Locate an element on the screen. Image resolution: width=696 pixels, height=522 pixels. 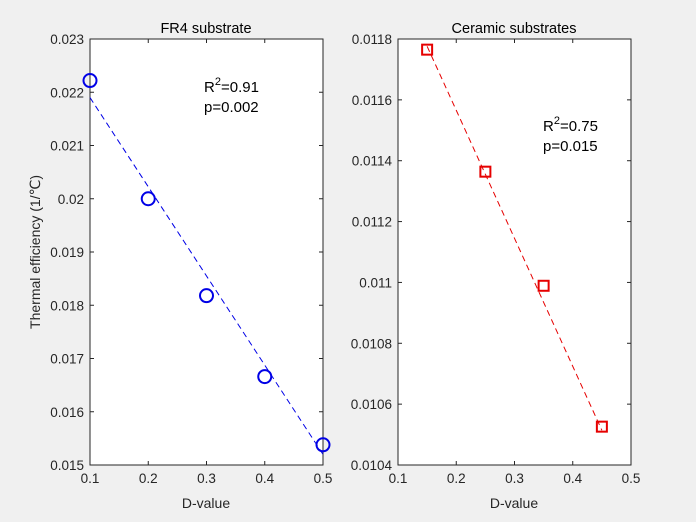
p-annotation-ceramic: p=0.015 is located at coordinates (570, 146).